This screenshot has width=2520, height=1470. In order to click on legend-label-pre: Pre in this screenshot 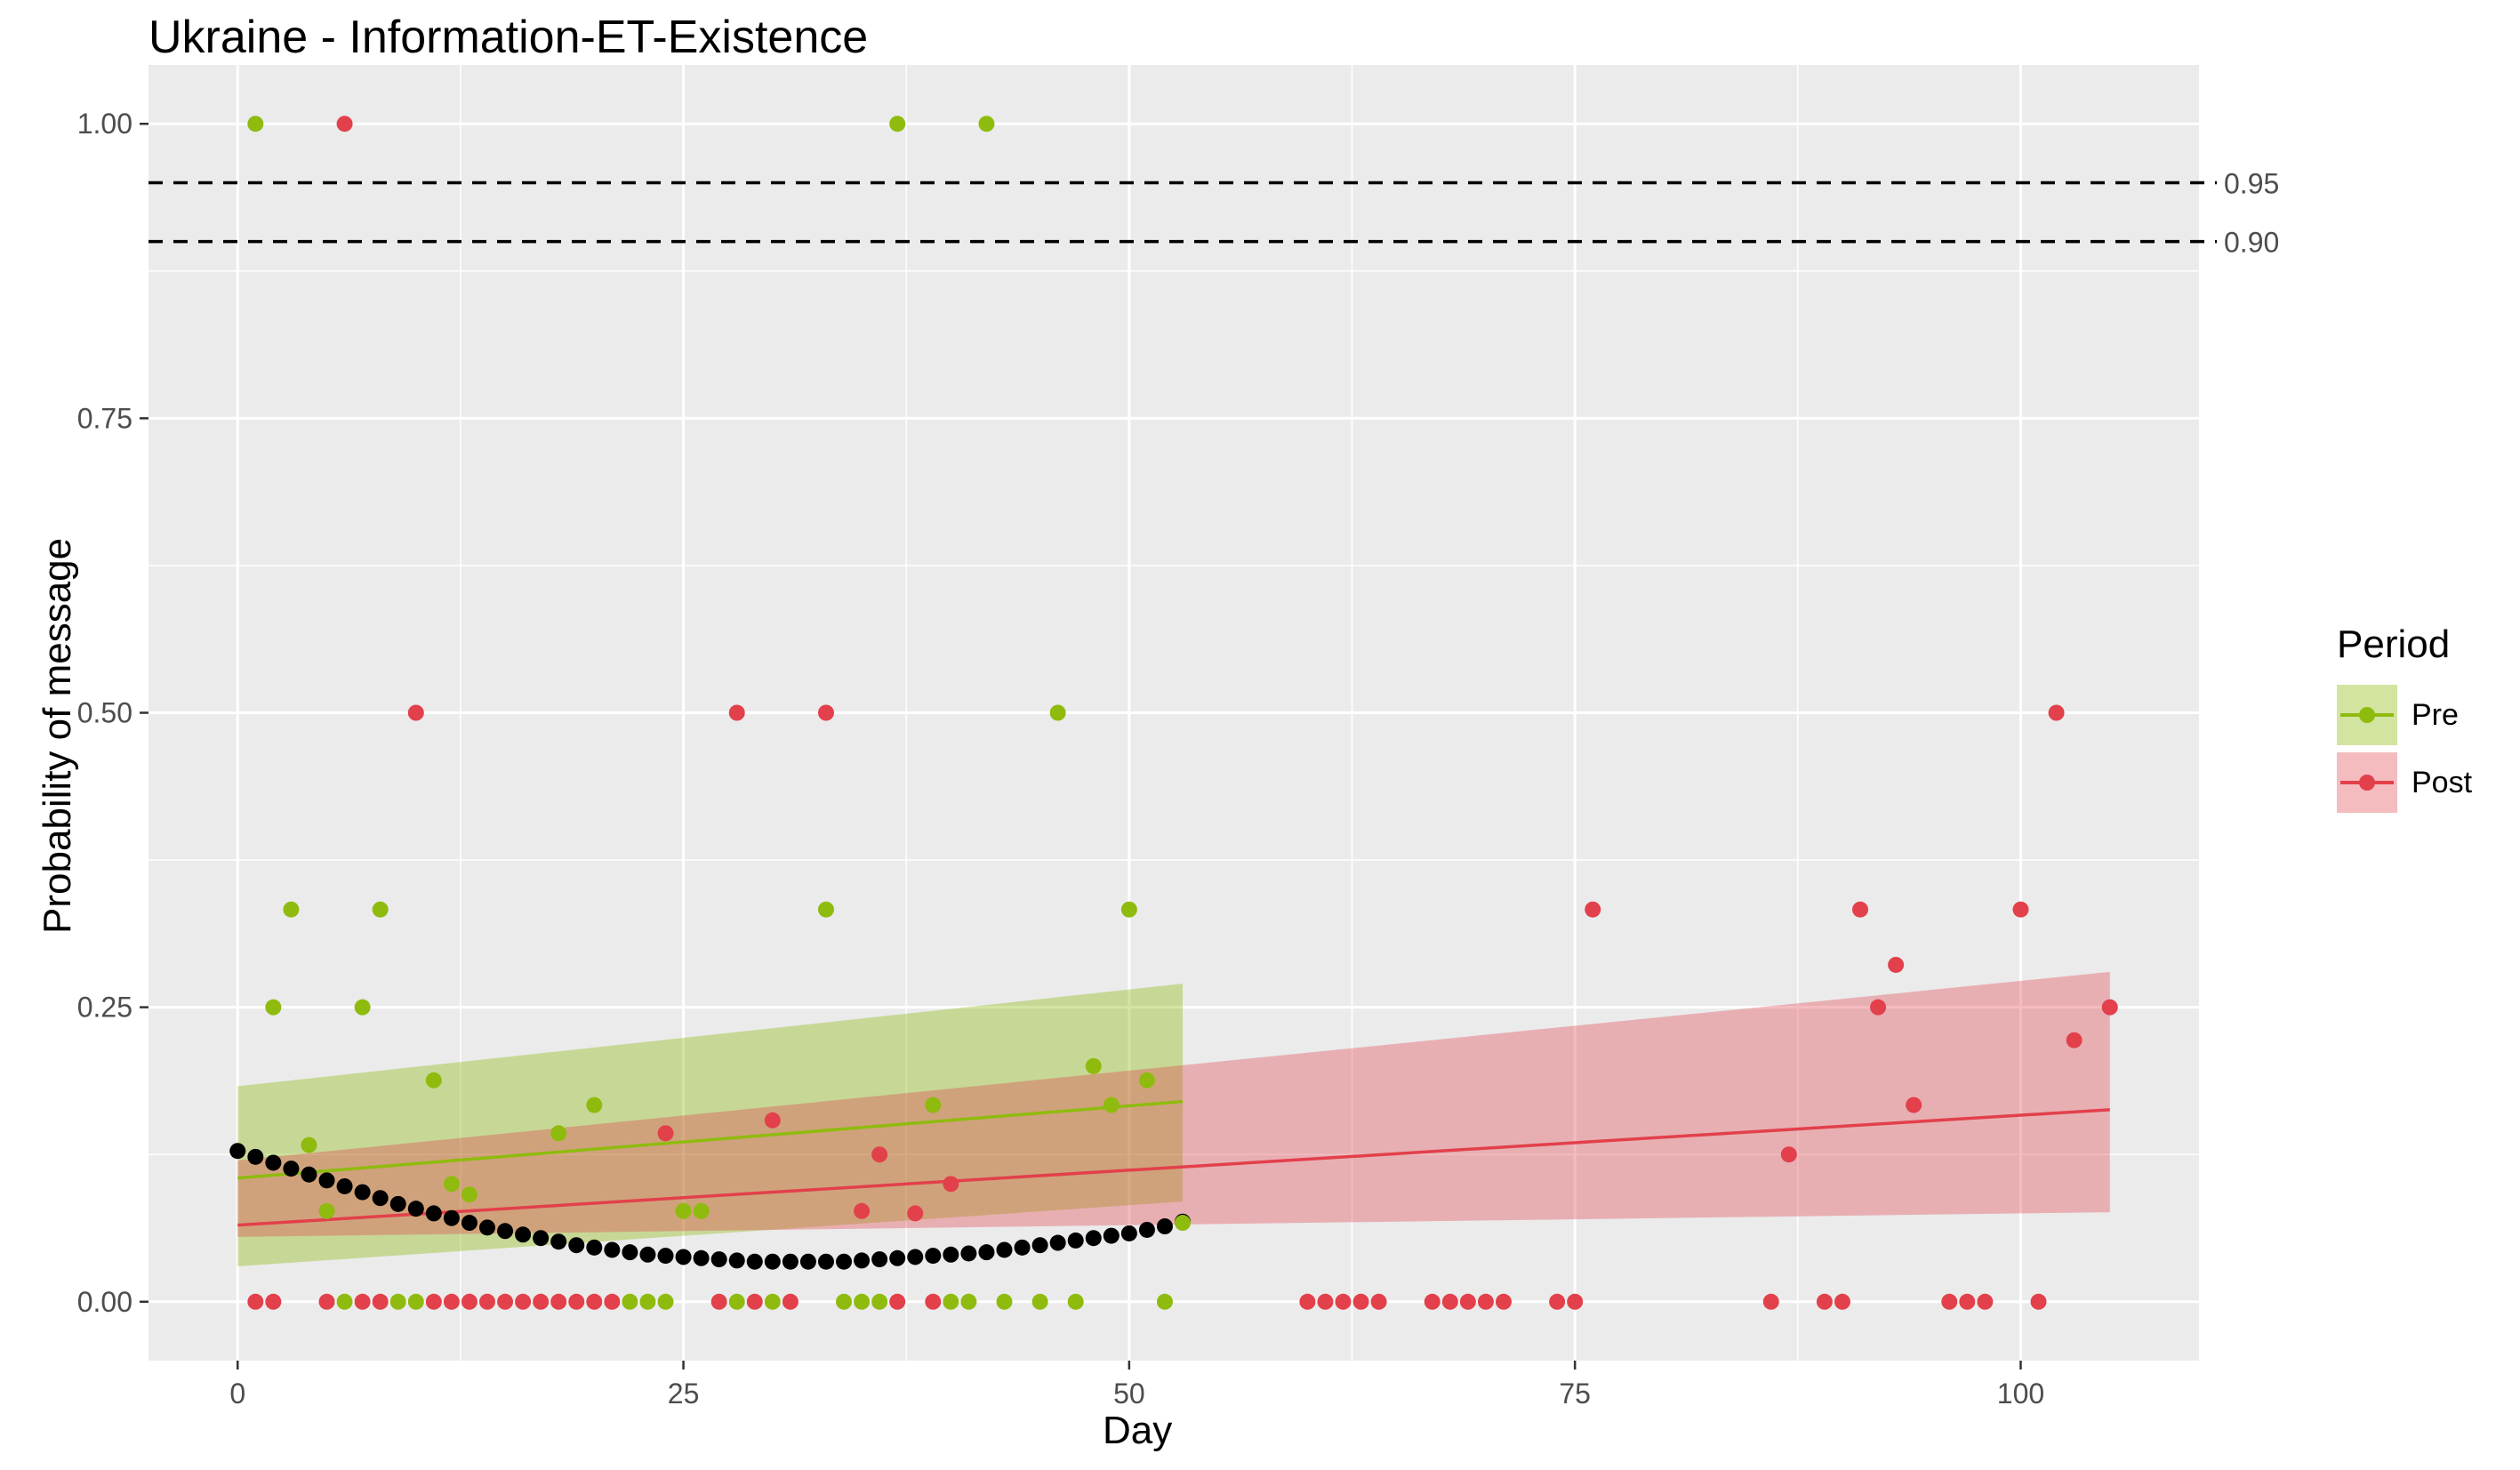, I will do `click(2435, 714)`.